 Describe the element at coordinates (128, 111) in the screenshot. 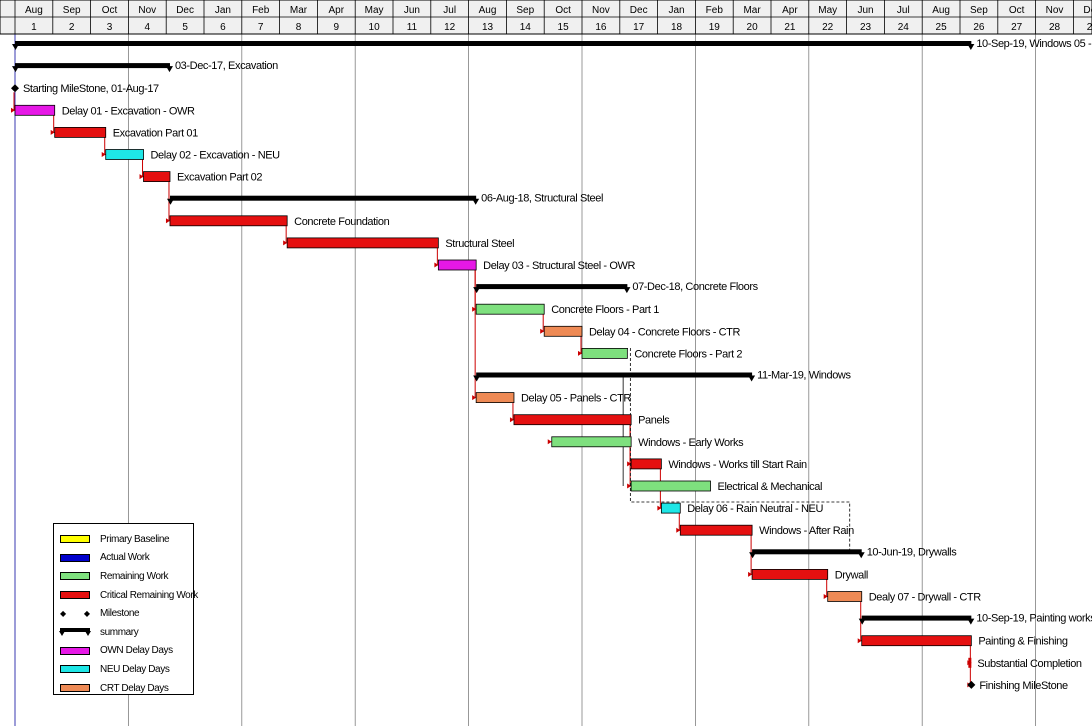

I see `task-label: Delay 01 - Excavation - OWR` at that location.